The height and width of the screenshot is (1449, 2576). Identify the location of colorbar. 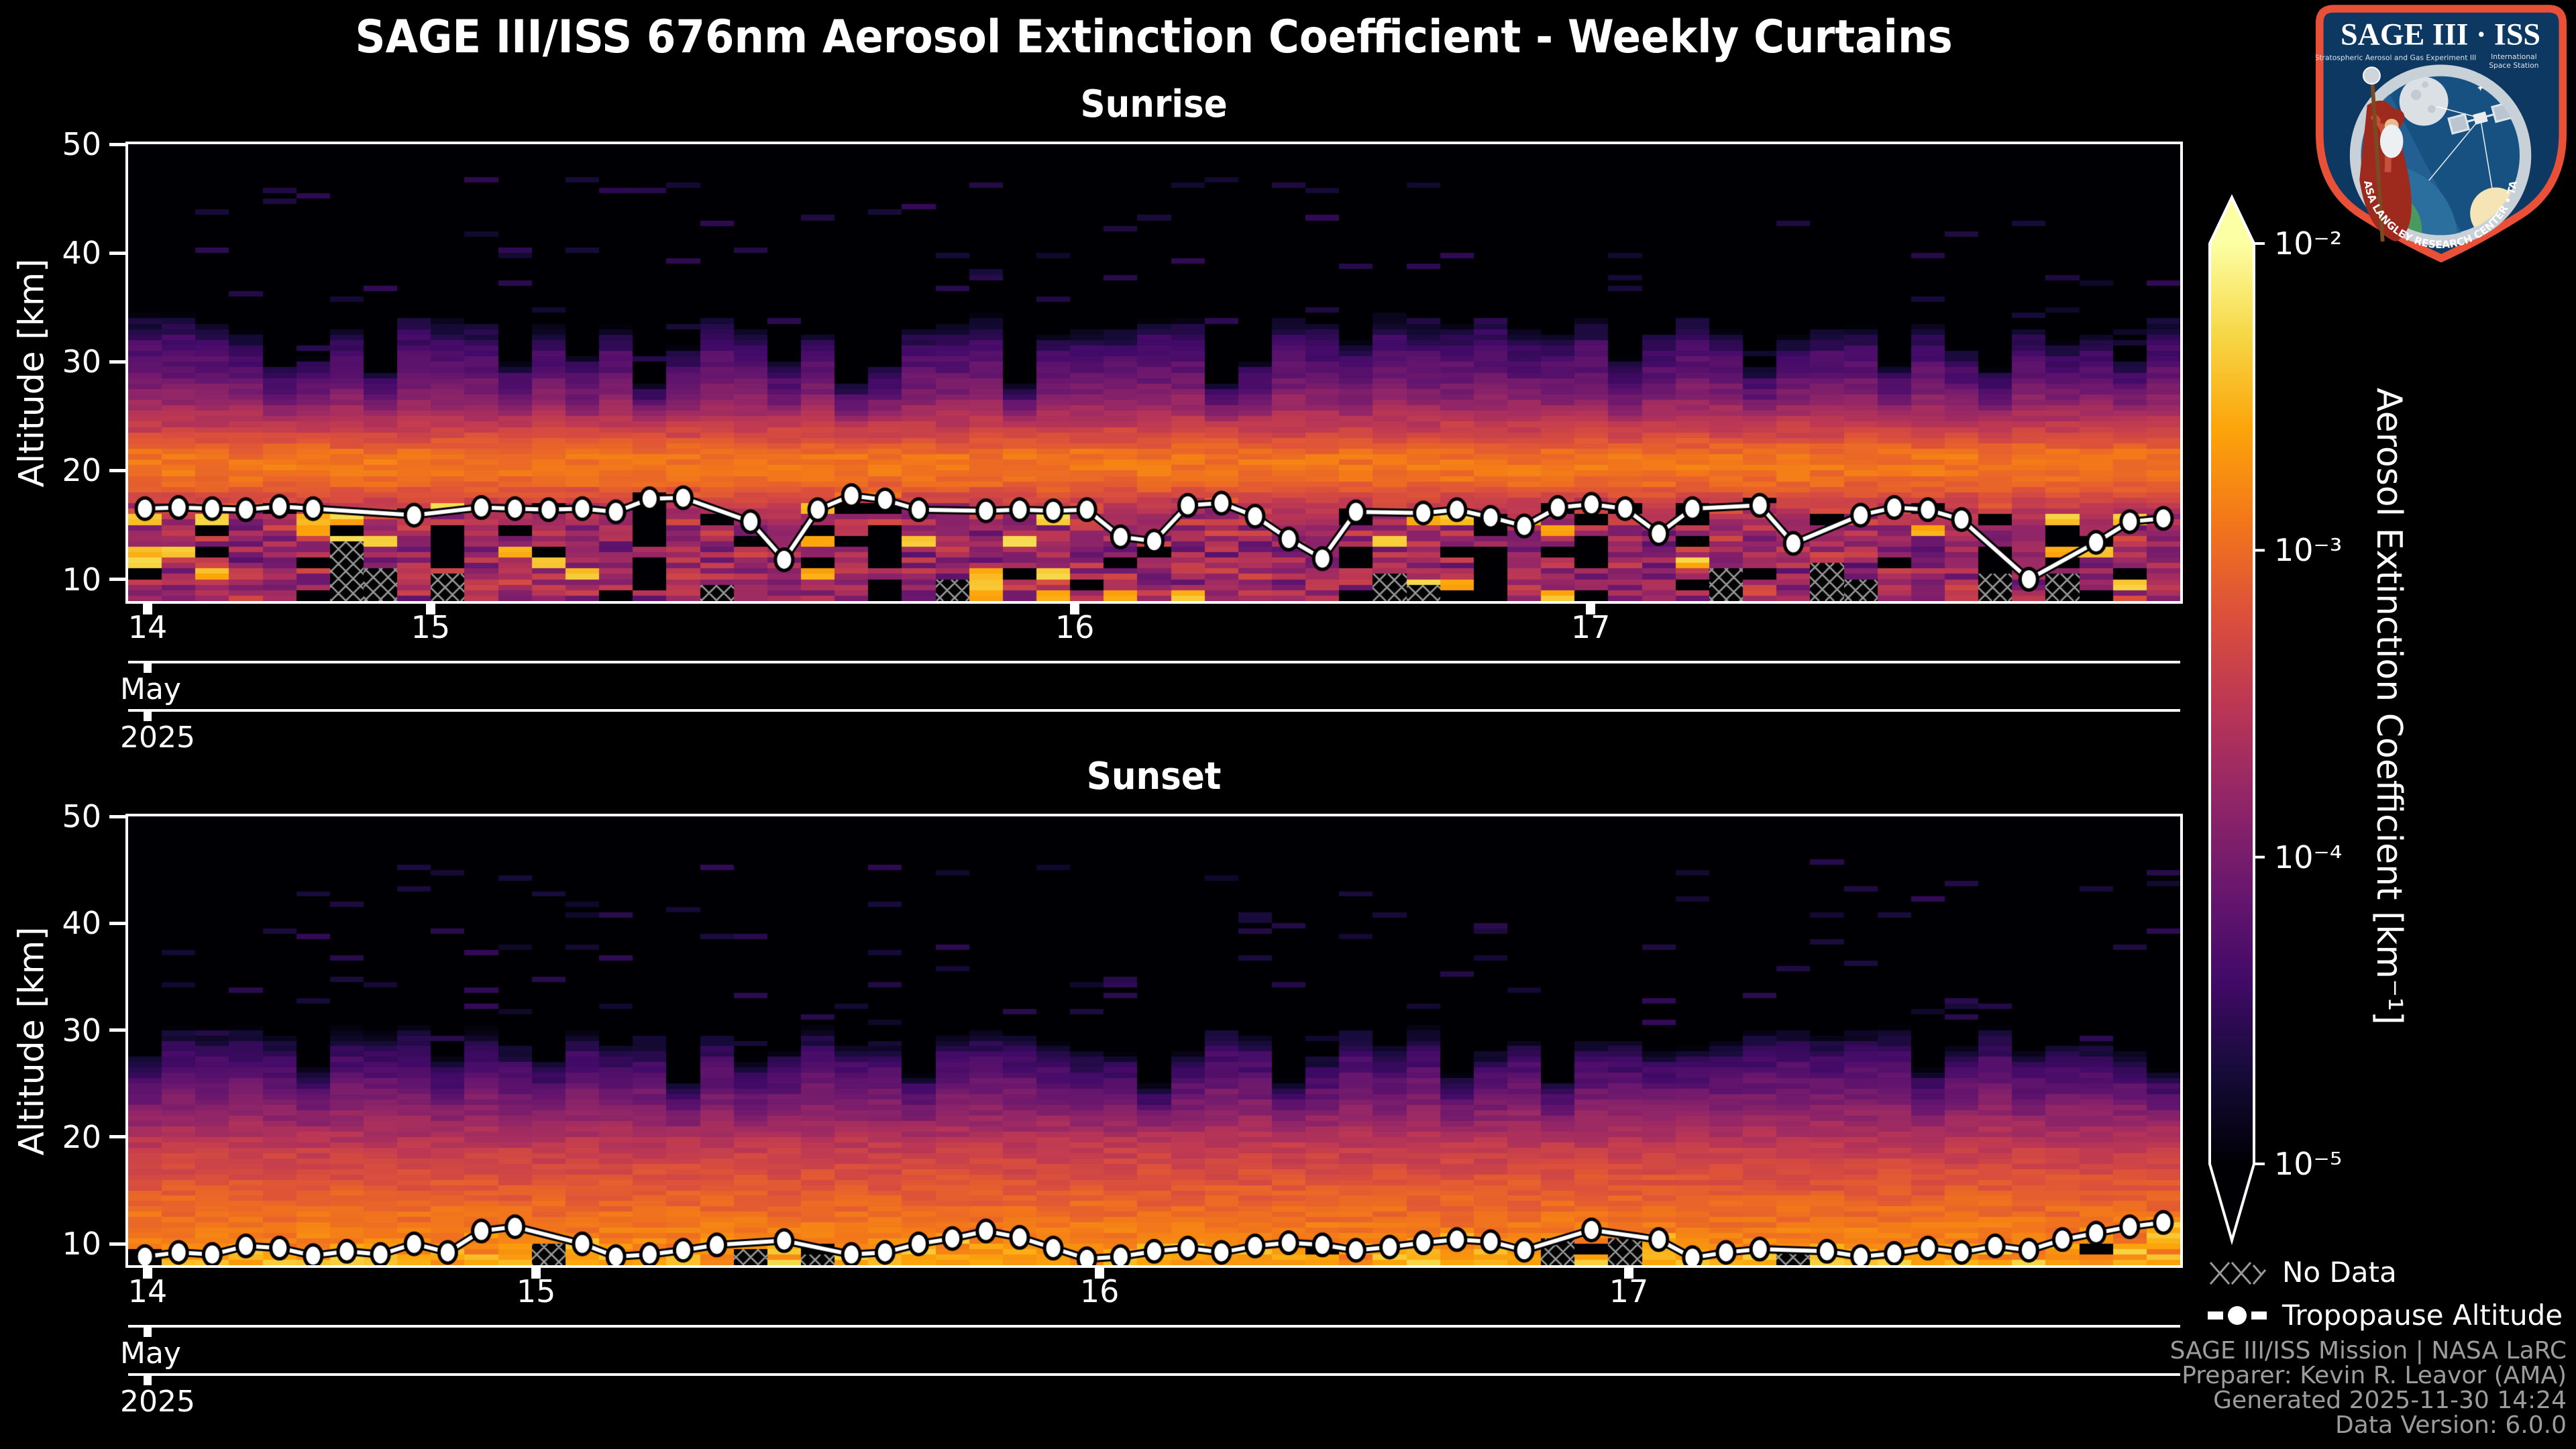
(2236, 720).